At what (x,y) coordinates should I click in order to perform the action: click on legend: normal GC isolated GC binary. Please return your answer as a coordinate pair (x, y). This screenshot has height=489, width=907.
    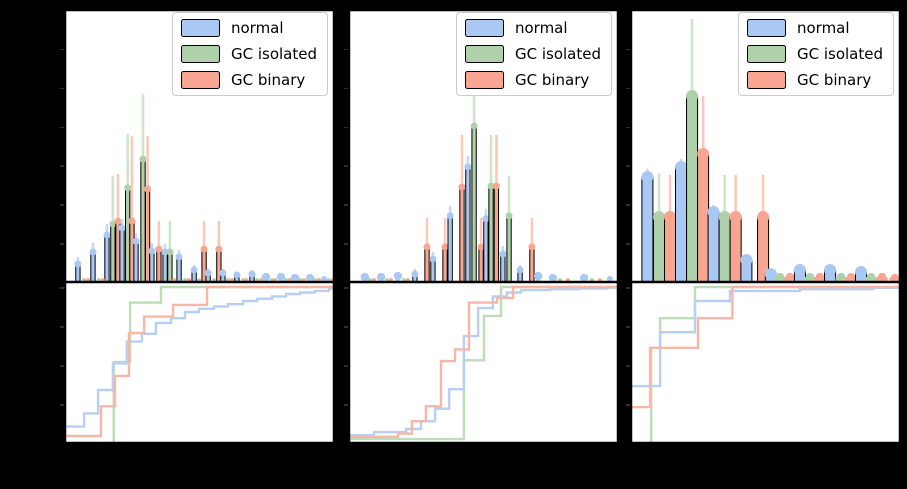
    Looking at the image, I should click on (533, 54).